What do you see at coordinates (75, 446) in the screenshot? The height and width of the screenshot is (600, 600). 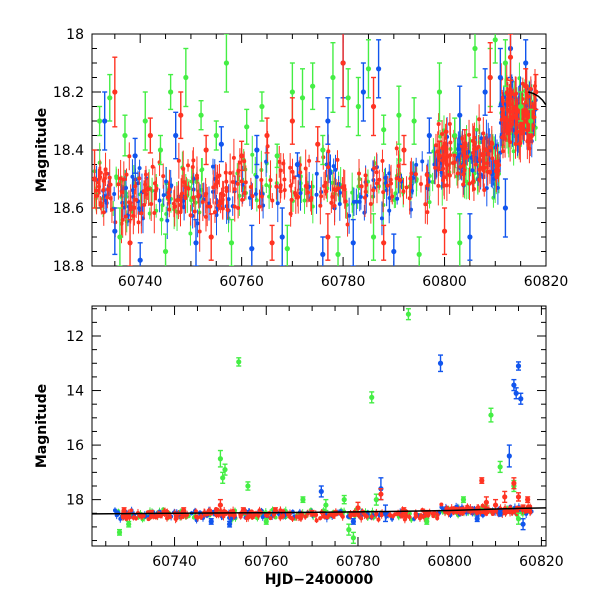 I see `bottom-y-tick-label: 16` at bounding box center [75, 446].